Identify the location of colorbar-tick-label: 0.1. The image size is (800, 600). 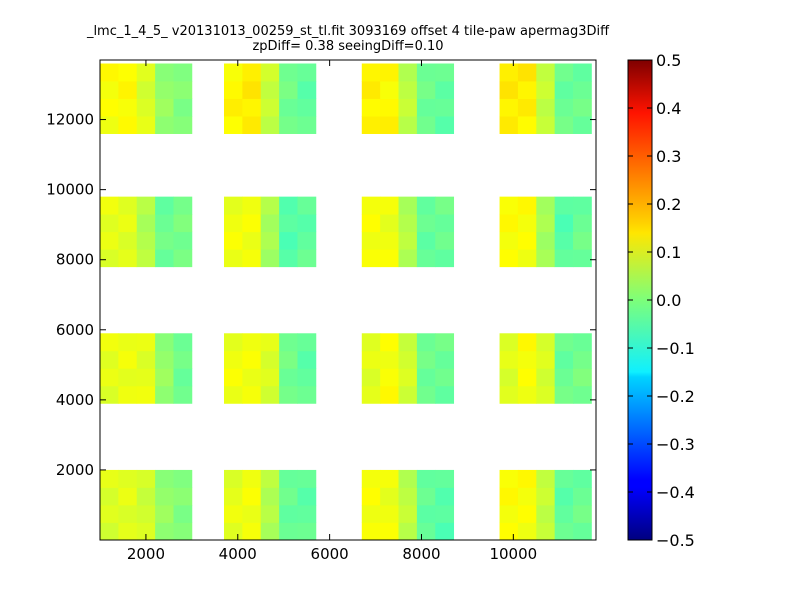
(668, 252).